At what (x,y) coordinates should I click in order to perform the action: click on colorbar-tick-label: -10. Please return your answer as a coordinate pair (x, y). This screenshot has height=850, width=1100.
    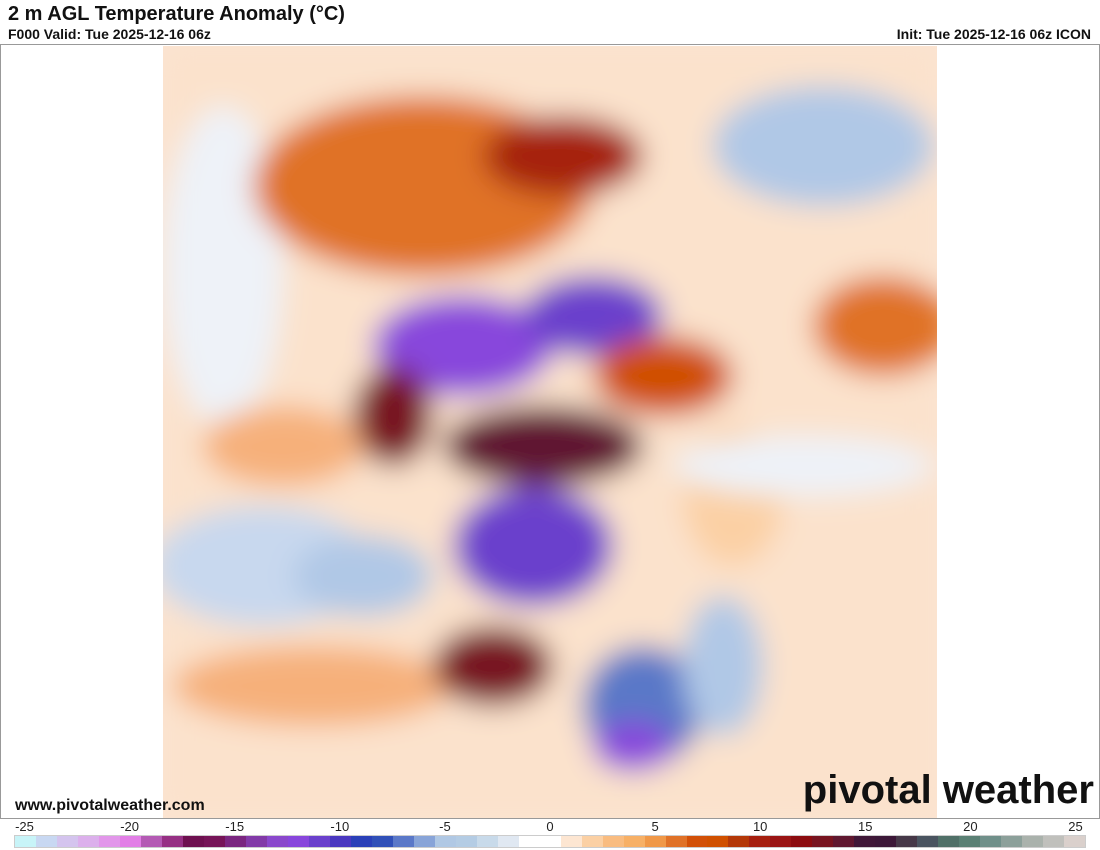
    Looking at the image, I should click on (340, 826).